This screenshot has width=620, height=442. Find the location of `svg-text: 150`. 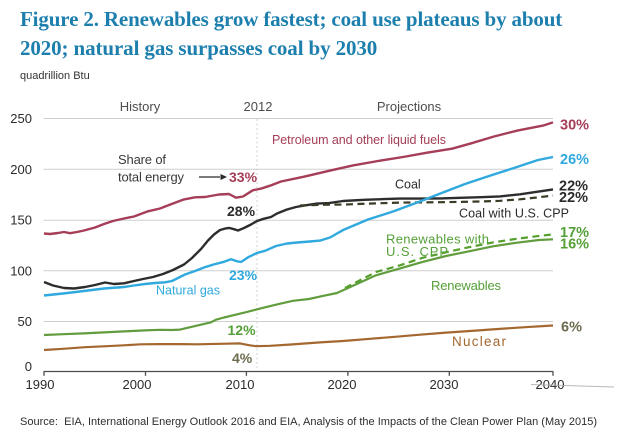

svg-text: 150 is located at coordinates (21, 220).